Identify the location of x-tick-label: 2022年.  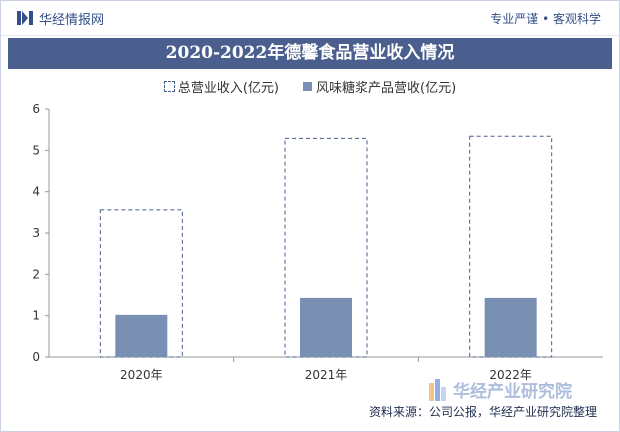
(510, 375).